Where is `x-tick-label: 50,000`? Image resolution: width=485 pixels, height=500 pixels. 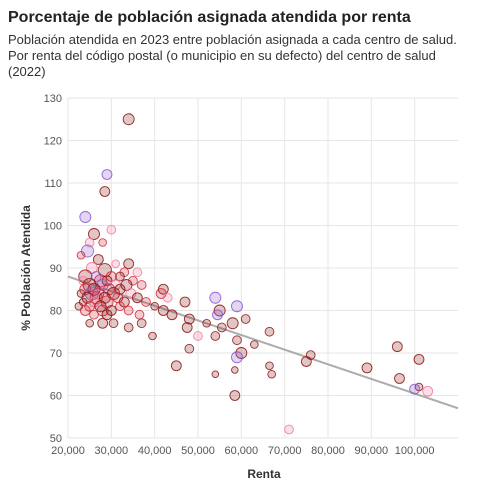
x-tick-label: 50,000 is located at coordinates (198, 451).